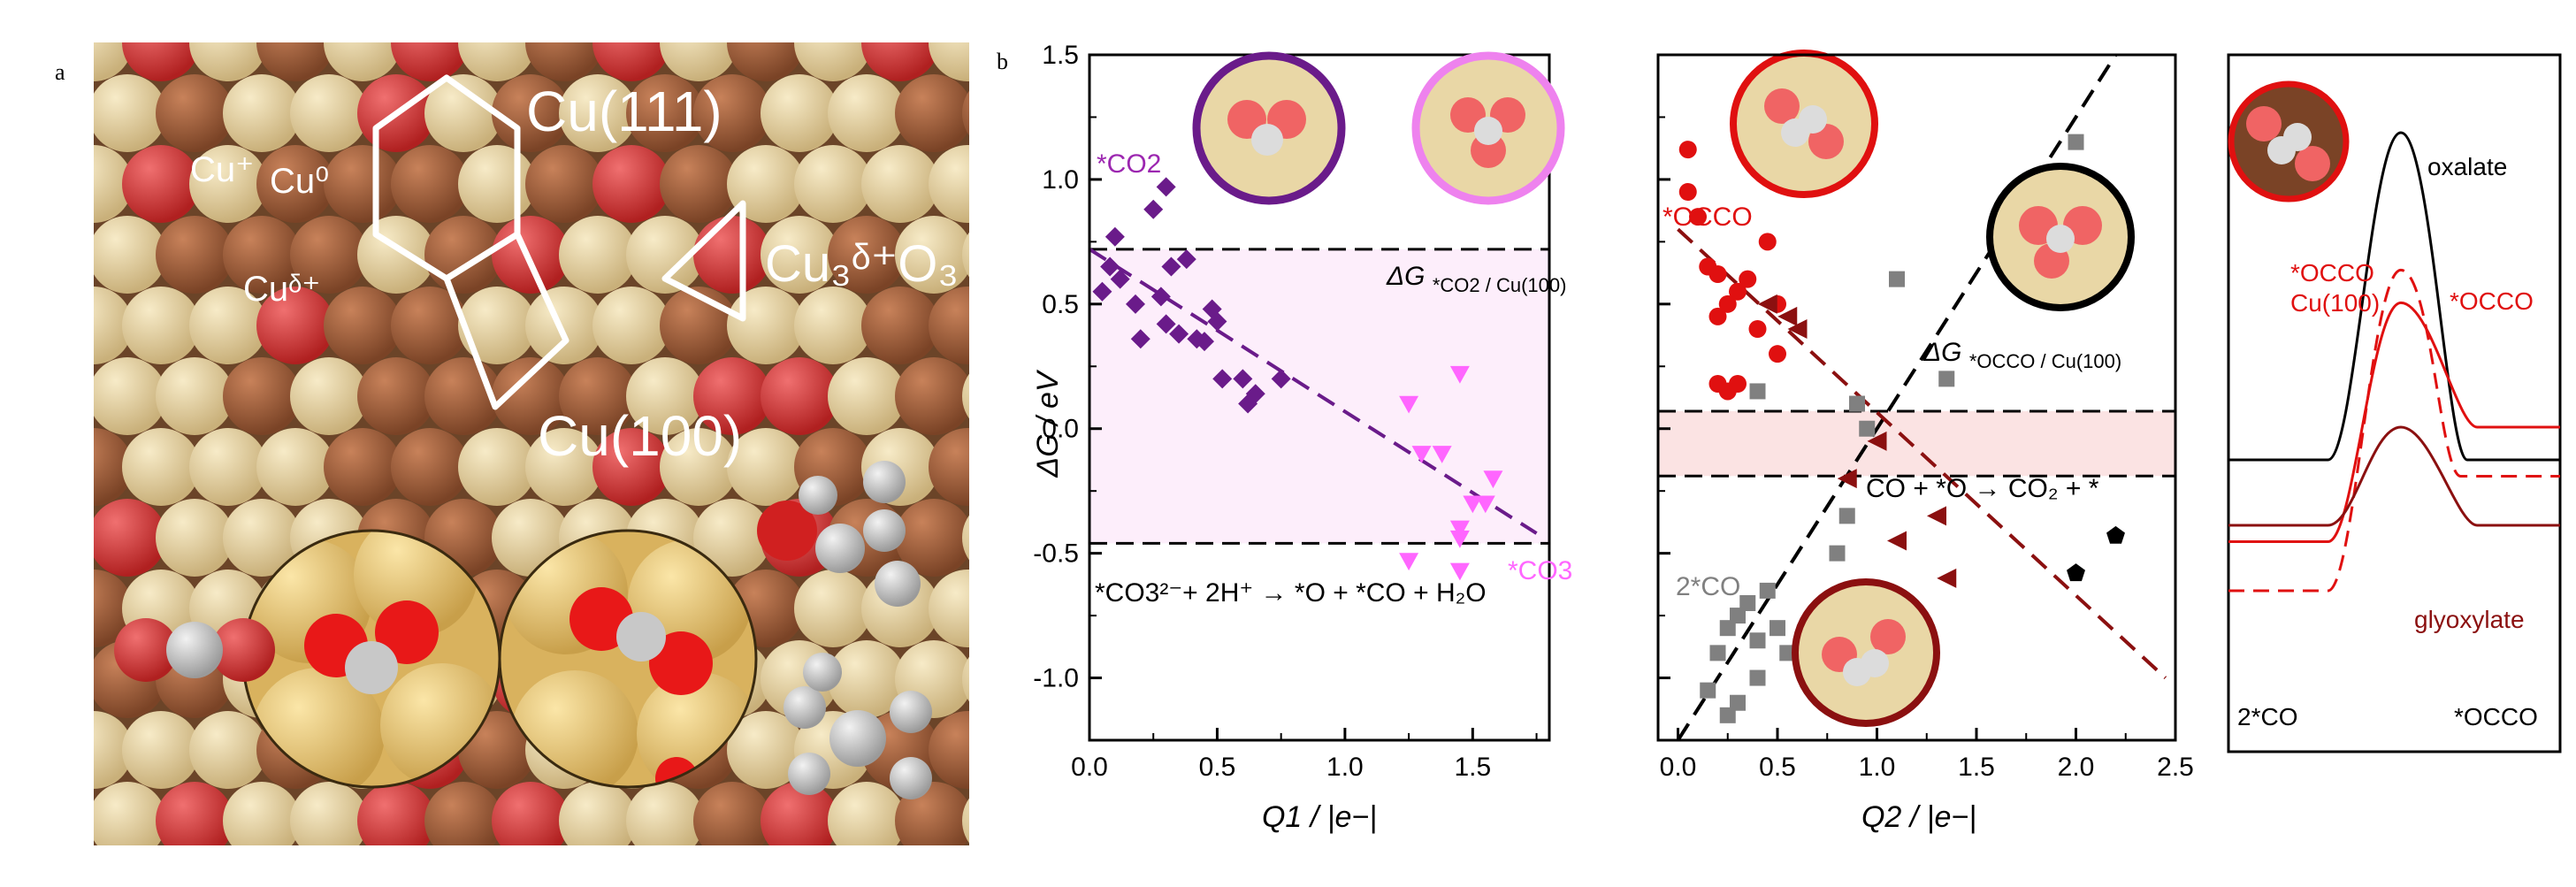 The image size is (2576, 887). Describe the element at coordinates (1056, 678) in the screenshot. I see `q1-ytick-label: -1.0` at that location.